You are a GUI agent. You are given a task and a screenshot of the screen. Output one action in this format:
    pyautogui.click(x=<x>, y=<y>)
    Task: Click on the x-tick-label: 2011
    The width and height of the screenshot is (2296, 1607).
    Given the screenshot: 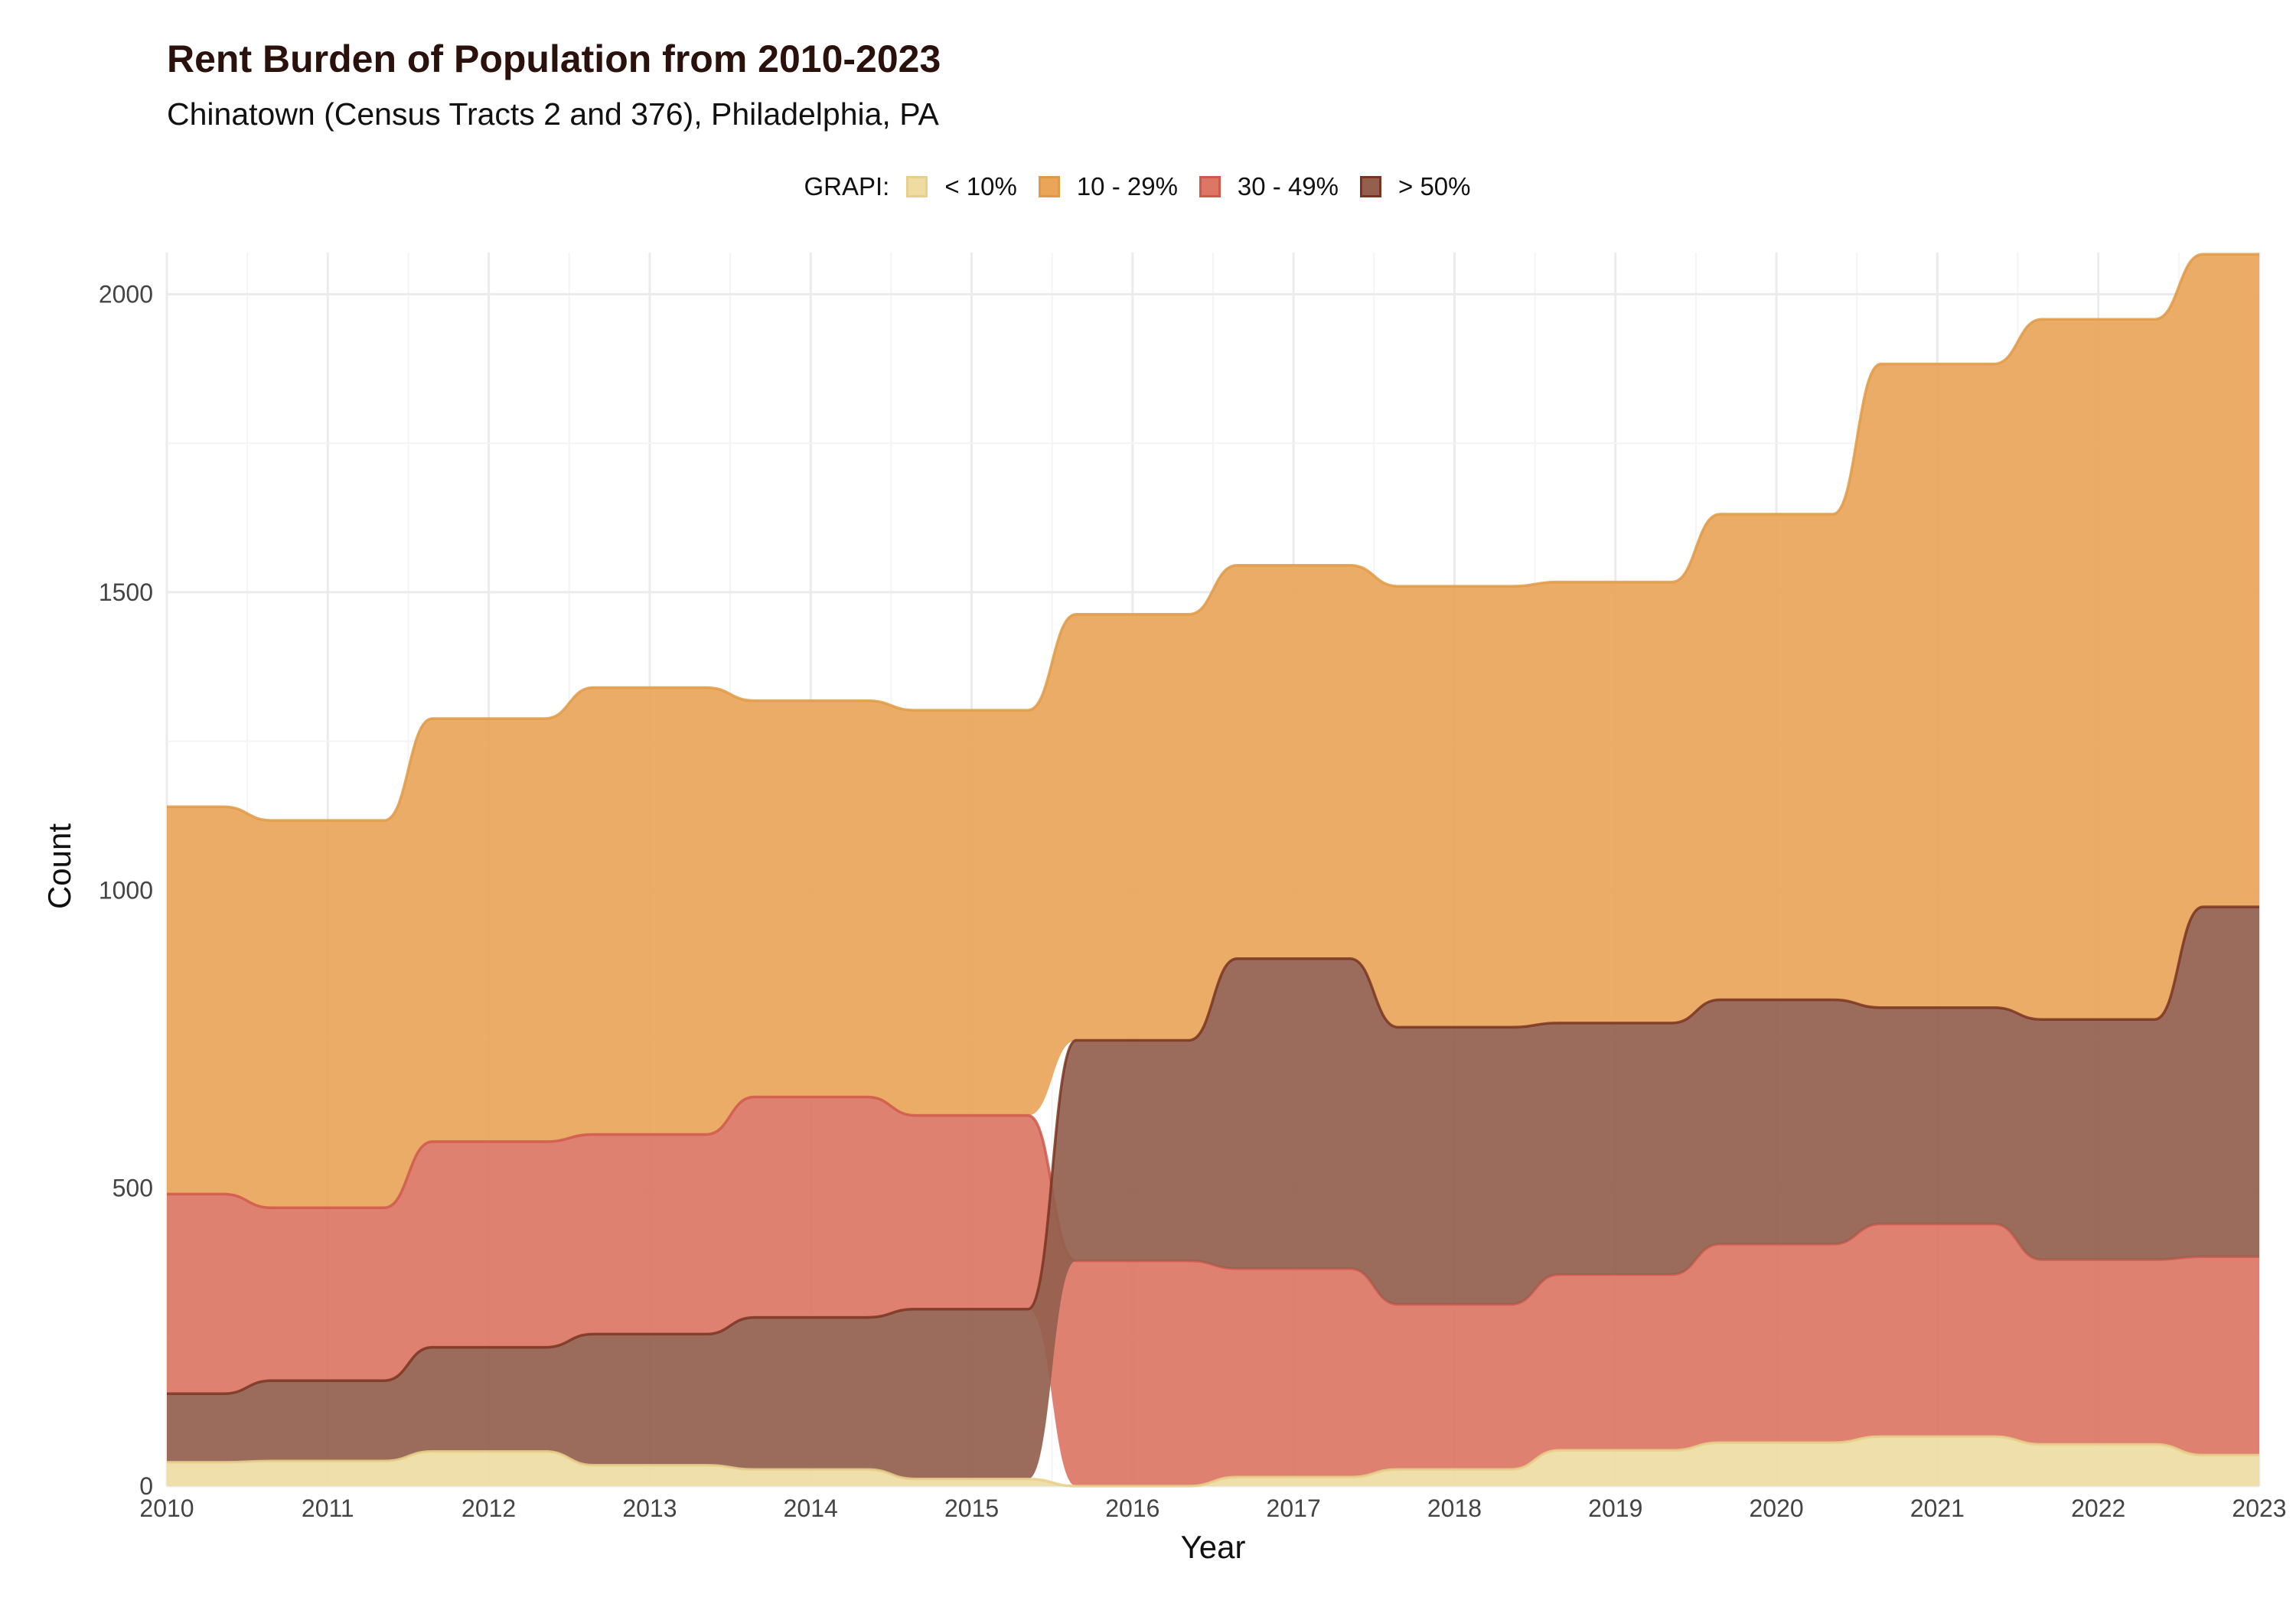 What is the action you would take?
    pyautogui.click(x=328, y=1508)
    